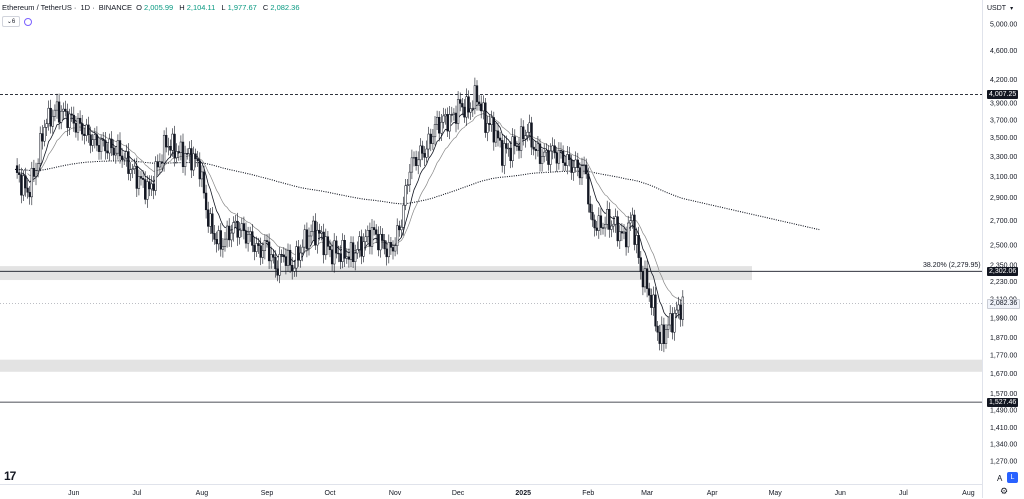  What do you see at coordinates (1000, 478) in the screenshot?
I see `auto-scale-button: A` at bounding box center [1000, 478].